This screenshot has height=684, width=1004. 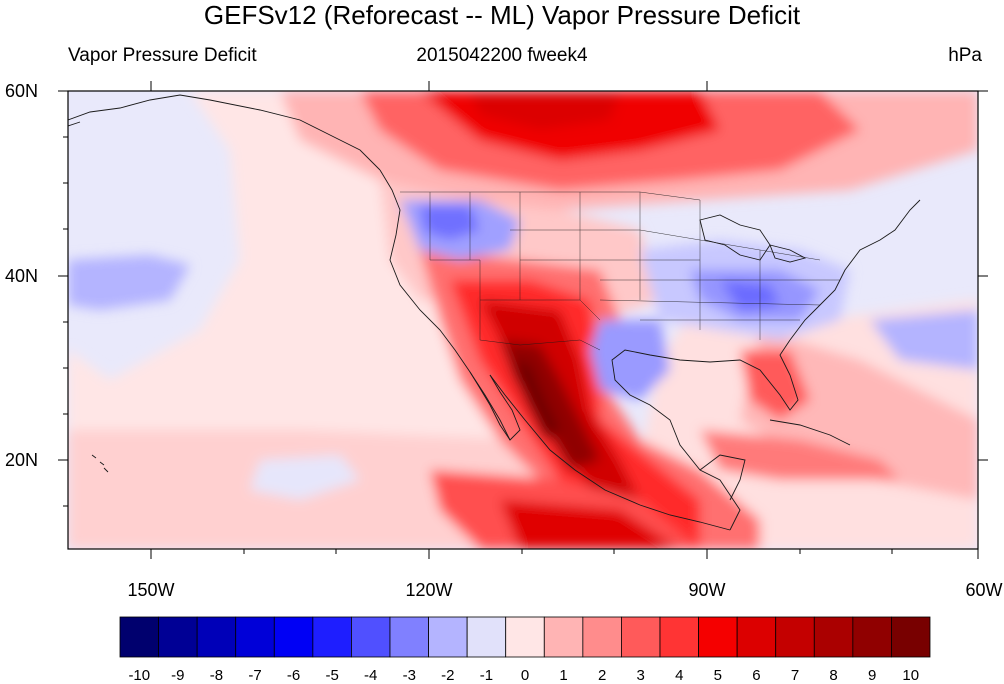 What do you see at coordinates (21, 276) in the screenshot?
I see `lat-label-40n: 40N` at bounding box center [21, 276].